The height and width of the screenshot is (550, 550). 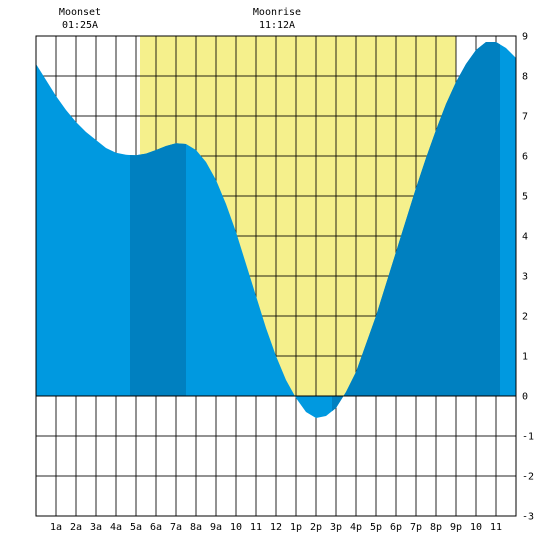 What do you see at coordinates (376, 527) in the screenshot?
I see `x-tick-label: 5p` at bounding box center [376, 527].